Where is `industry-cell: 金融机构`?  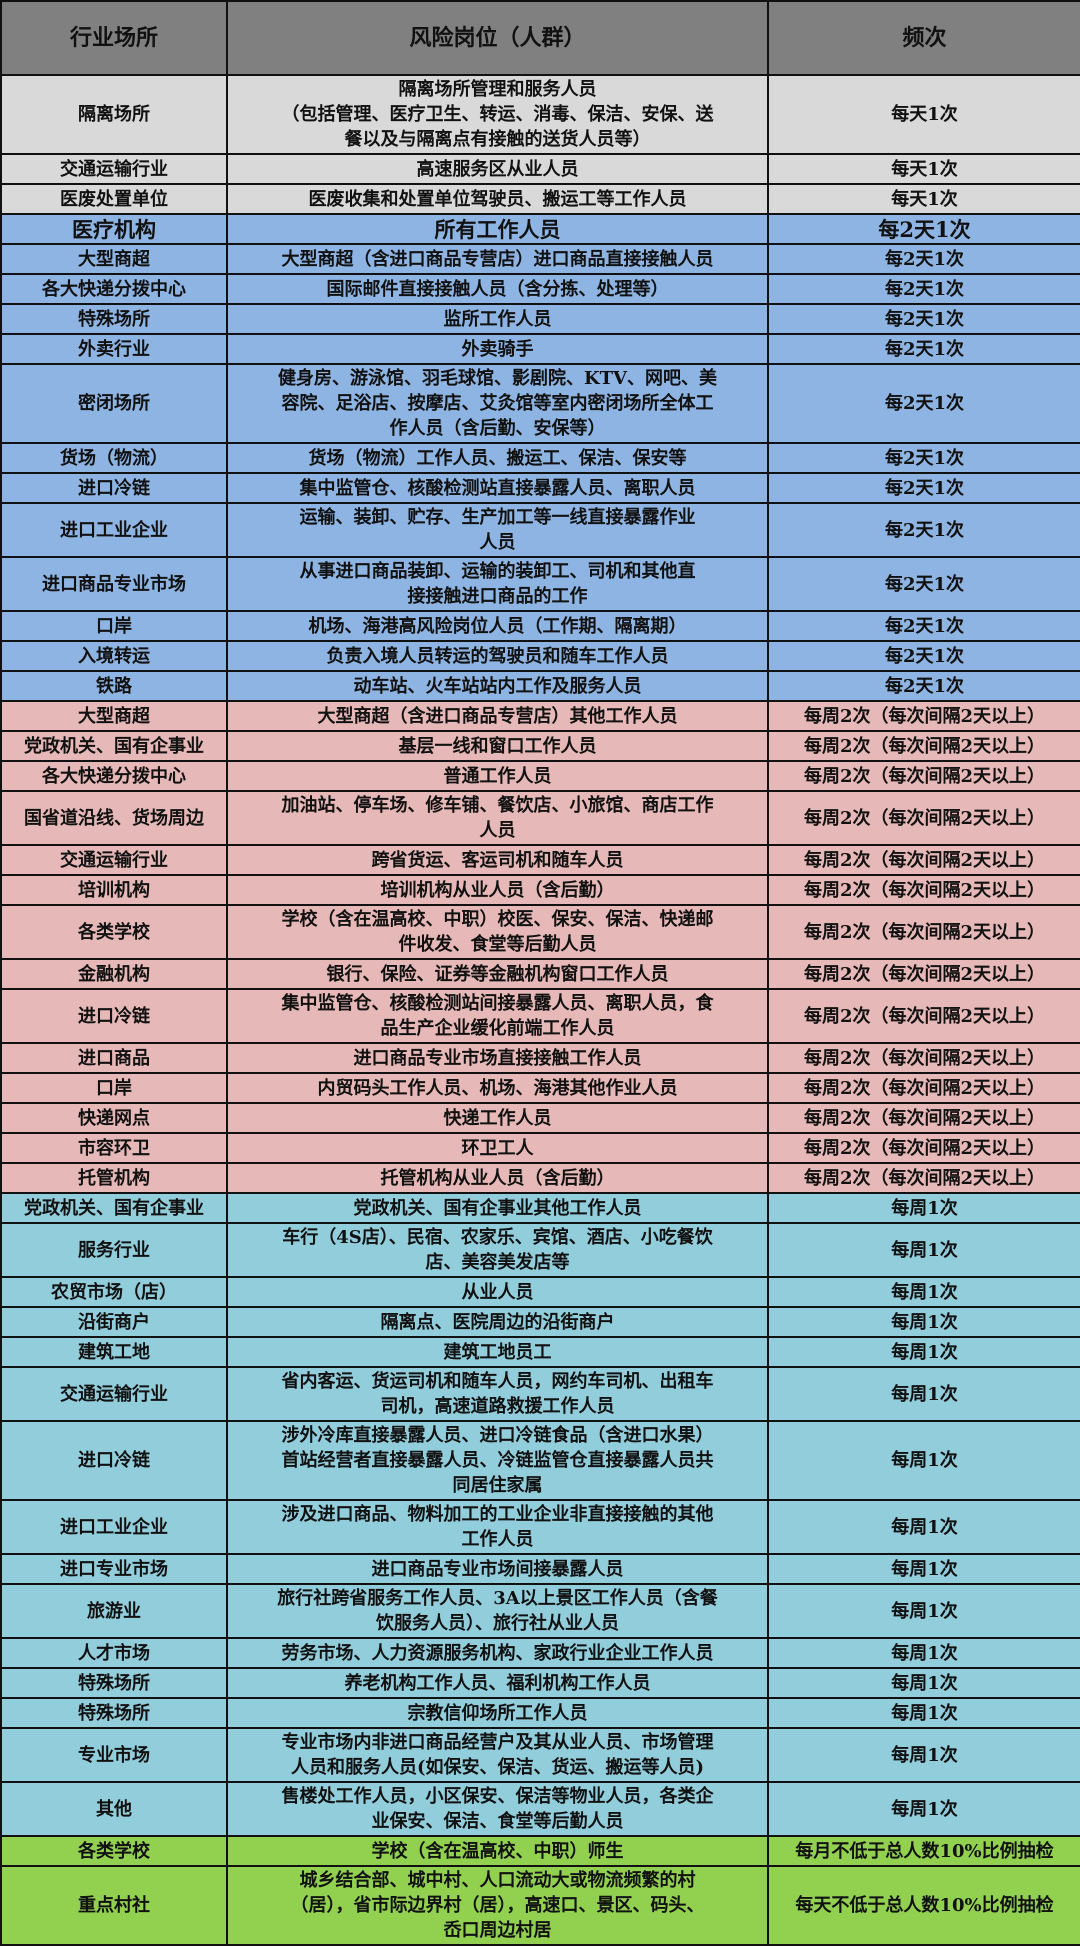 industry-cell: 金融机构 is located at coordinates (114, 974).